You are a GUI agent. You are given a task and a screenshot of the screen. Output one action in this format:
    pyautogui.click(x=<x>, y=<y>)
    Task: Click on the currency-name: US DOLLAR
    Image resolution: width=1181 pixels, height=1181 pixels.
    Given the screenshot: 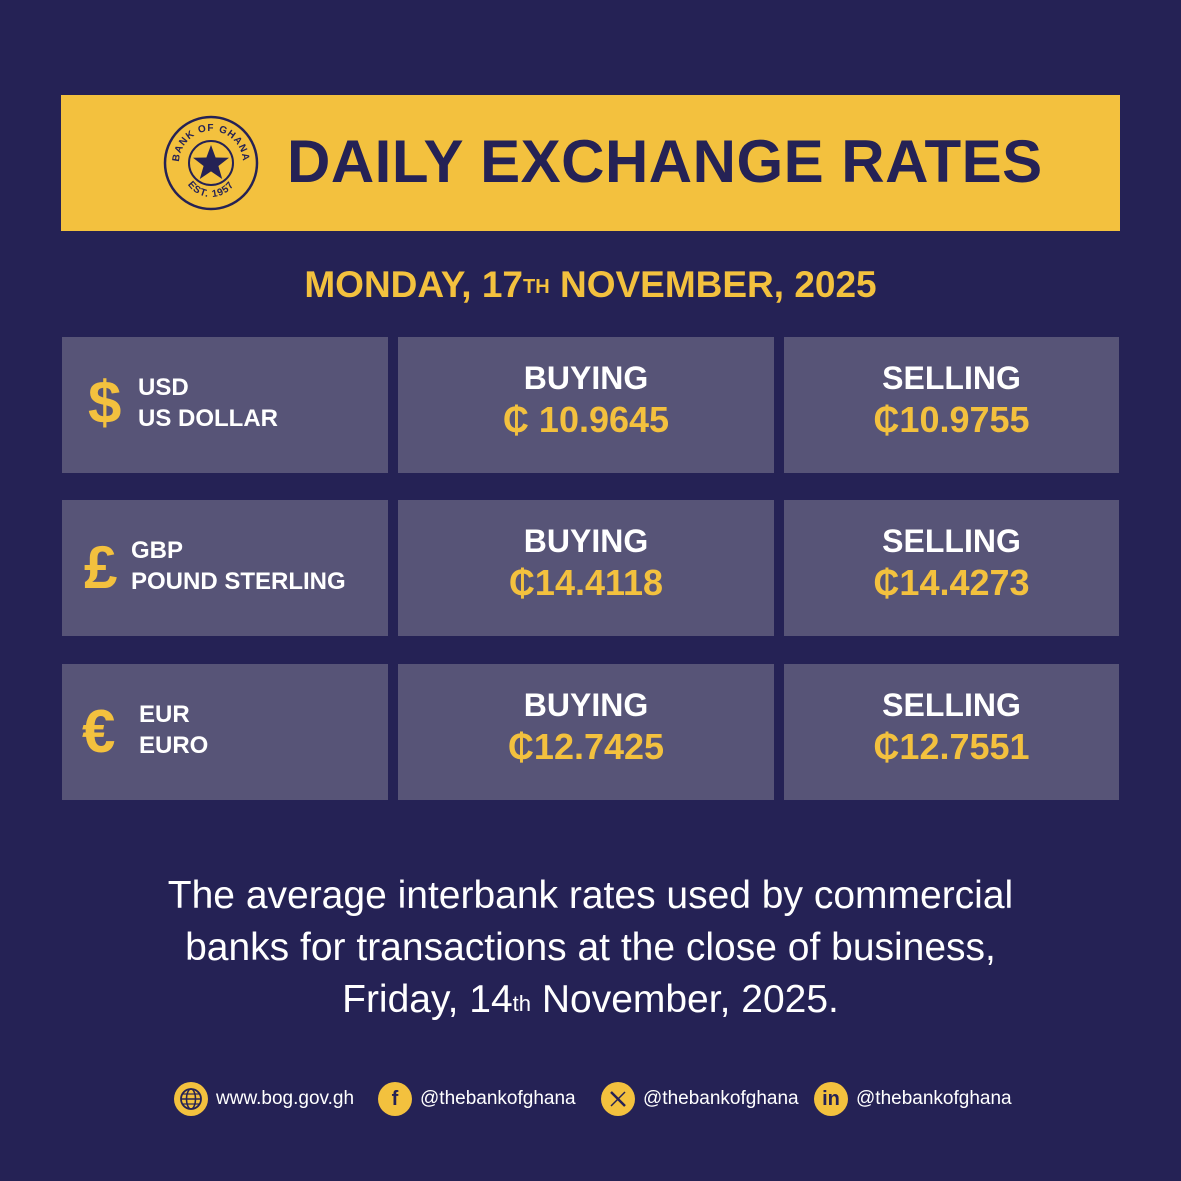 What is the action you would take?
    pyautogui.click(x=208, y=418)
    